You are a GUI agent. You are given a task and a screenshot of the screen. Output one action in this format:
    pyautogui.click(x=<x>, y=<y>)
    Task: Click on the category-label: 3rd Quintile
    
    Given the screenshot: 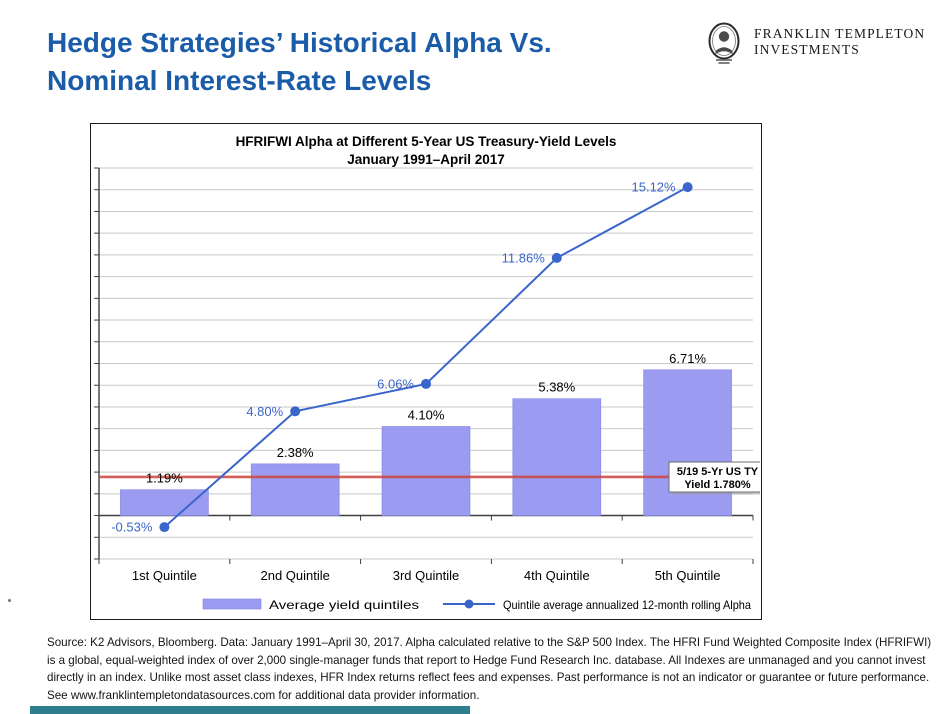 What is the action you would take?
    pyautogui.click(x=426, y=575)
    